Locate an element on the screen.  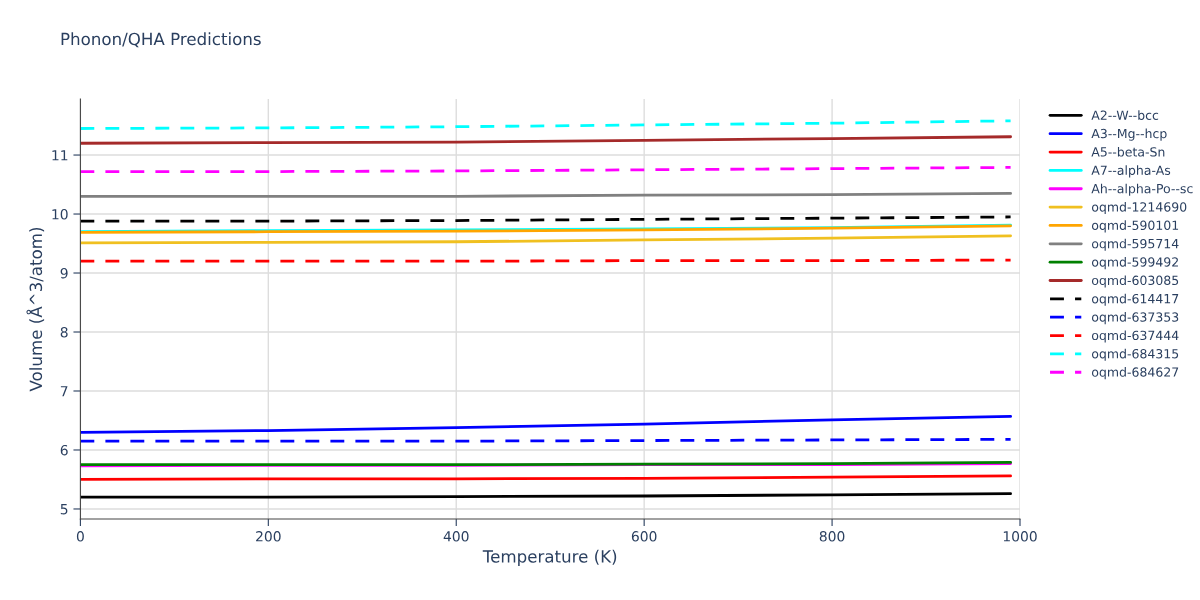
legend-label: oqmd-684627 is located at coordinates (1135, 373).